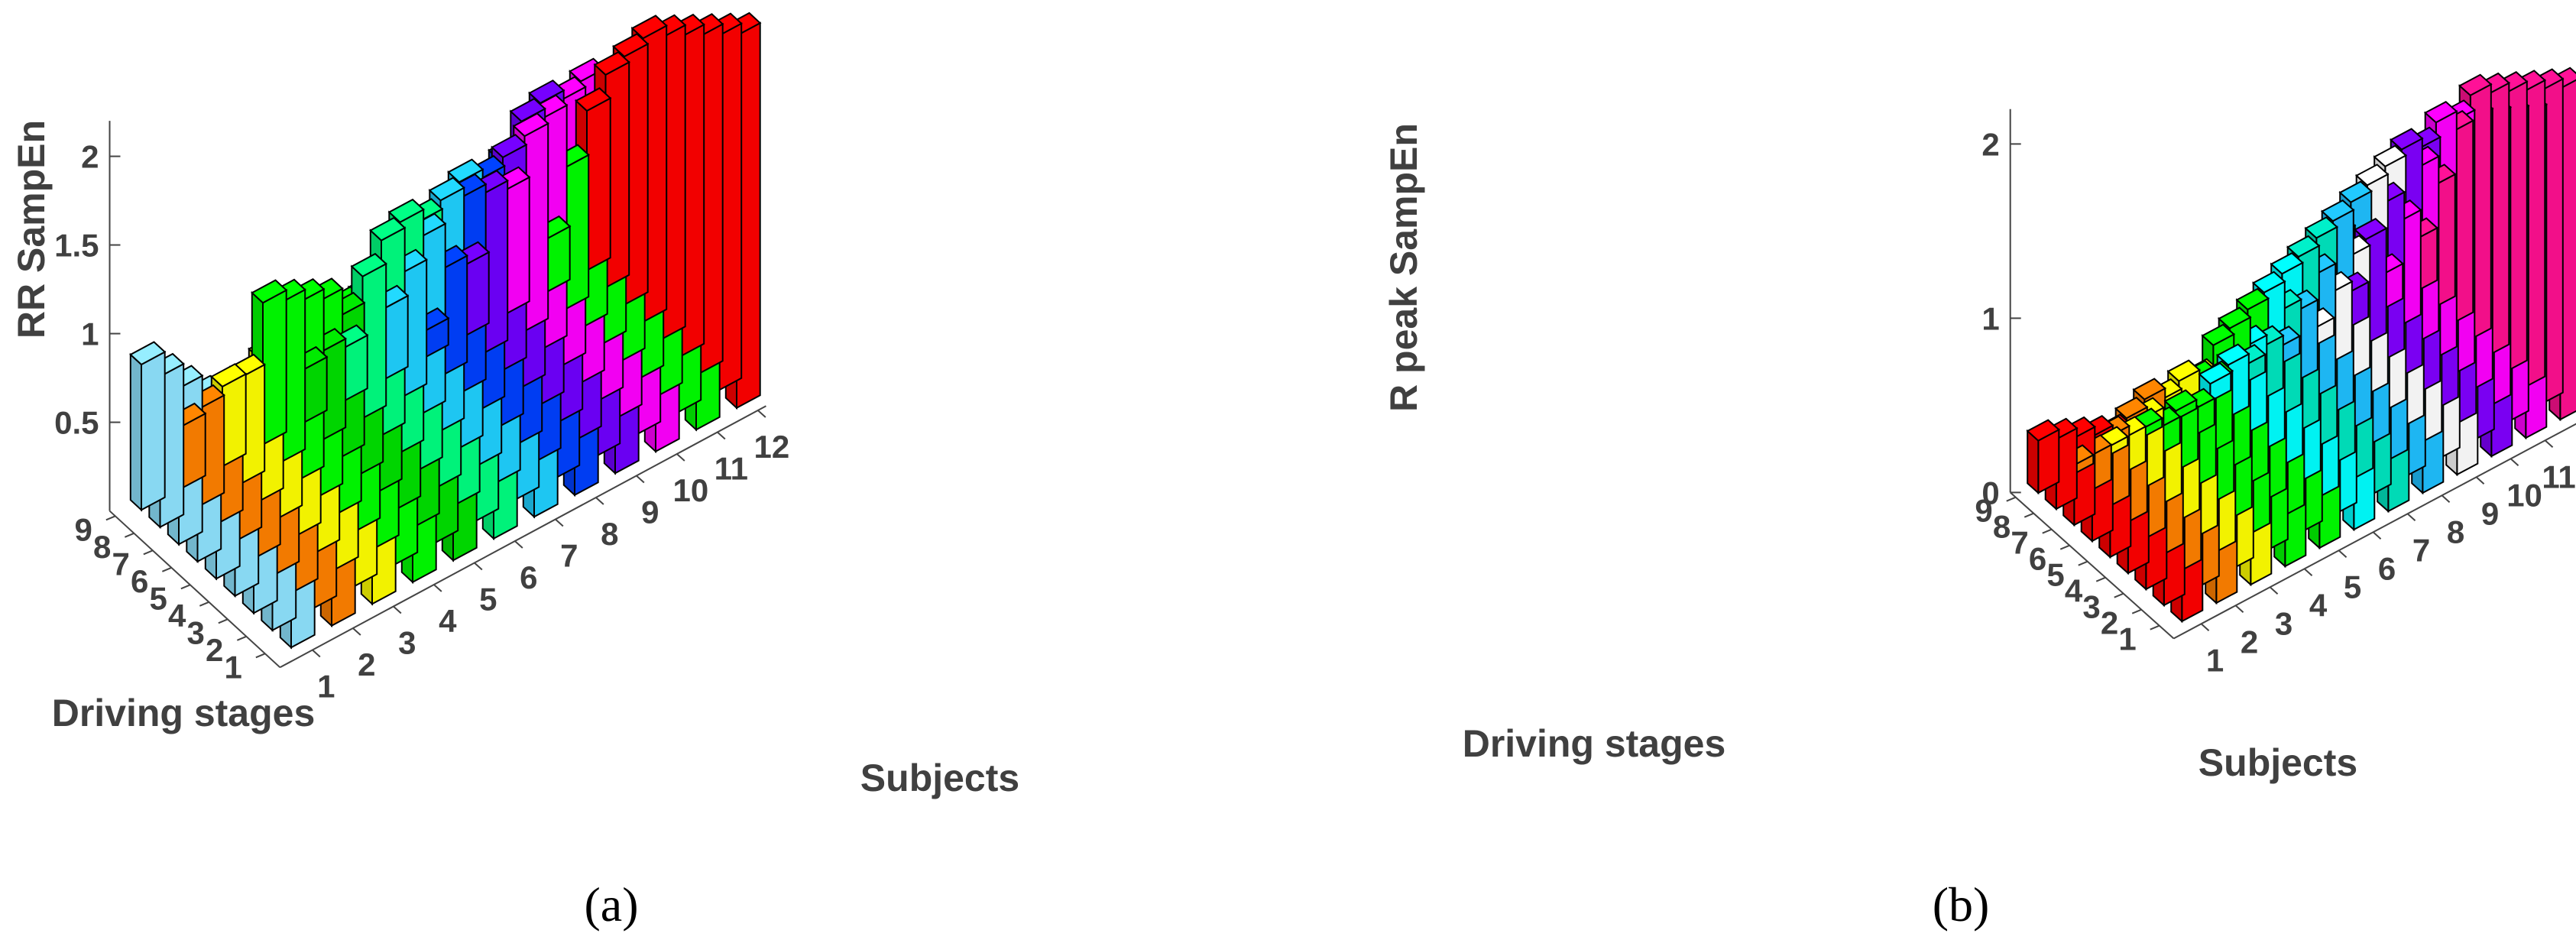  I want to click on chart-b-bars, so click(2301, 345).